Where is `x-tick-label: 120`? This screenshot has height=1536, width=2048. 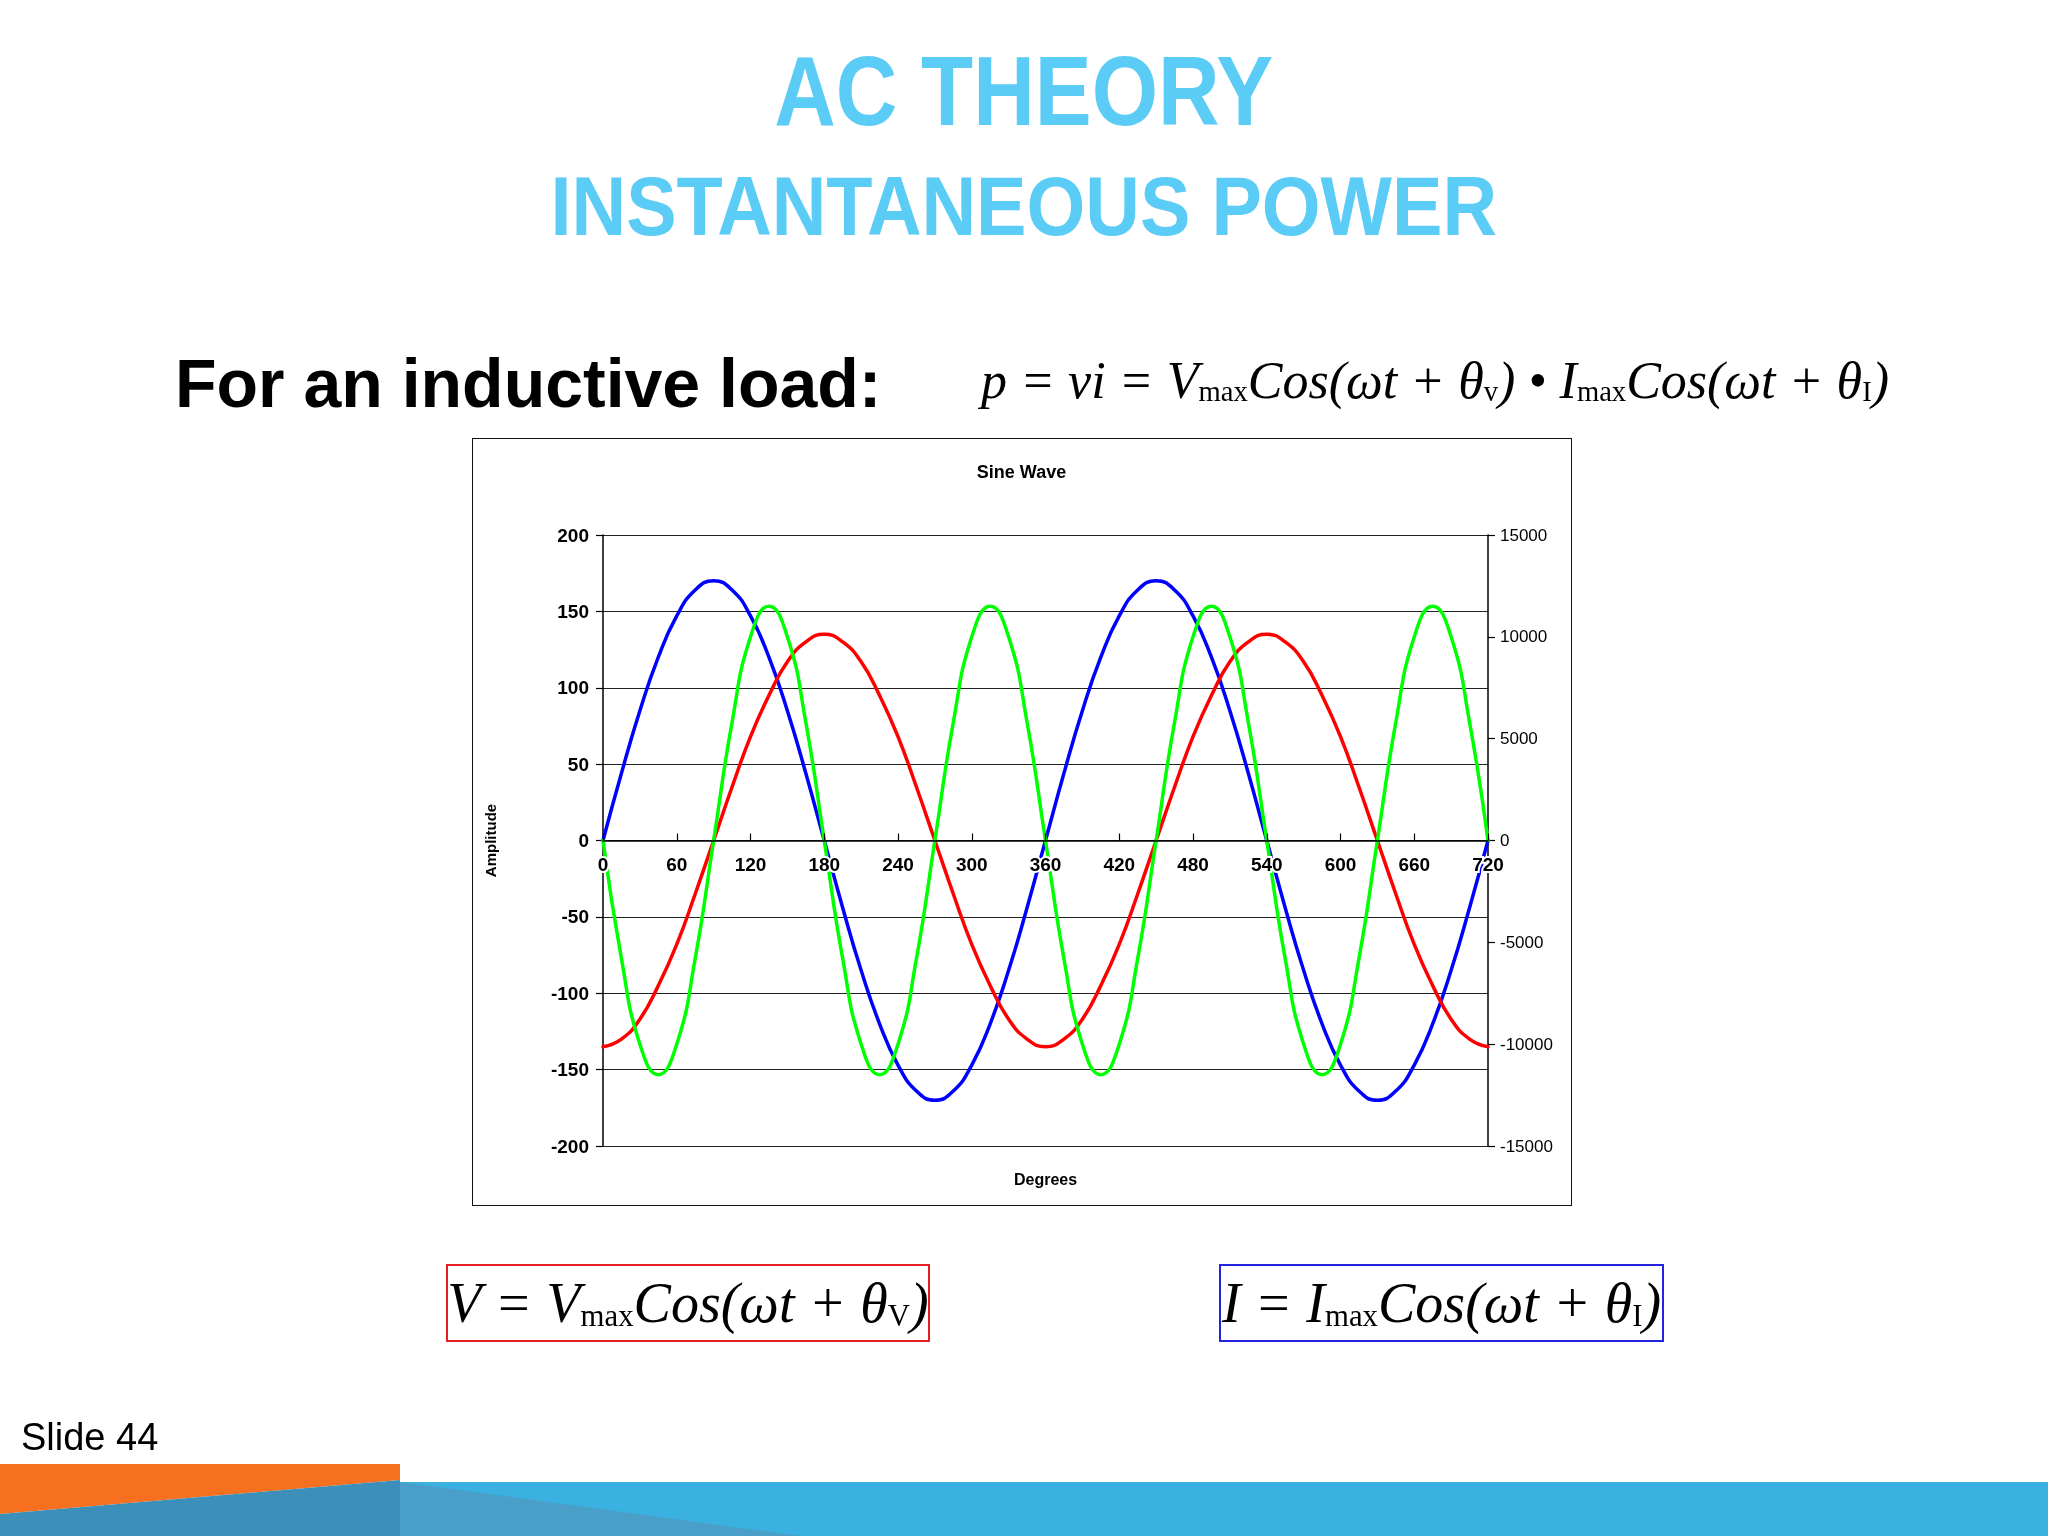
x-tick-label: 120 is located at coordinates (750, 864).